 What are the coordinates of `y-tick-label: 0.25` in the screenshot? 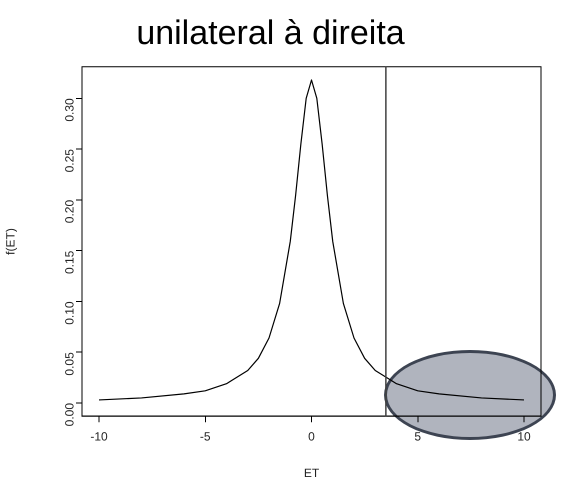 It's located at (69, 160).